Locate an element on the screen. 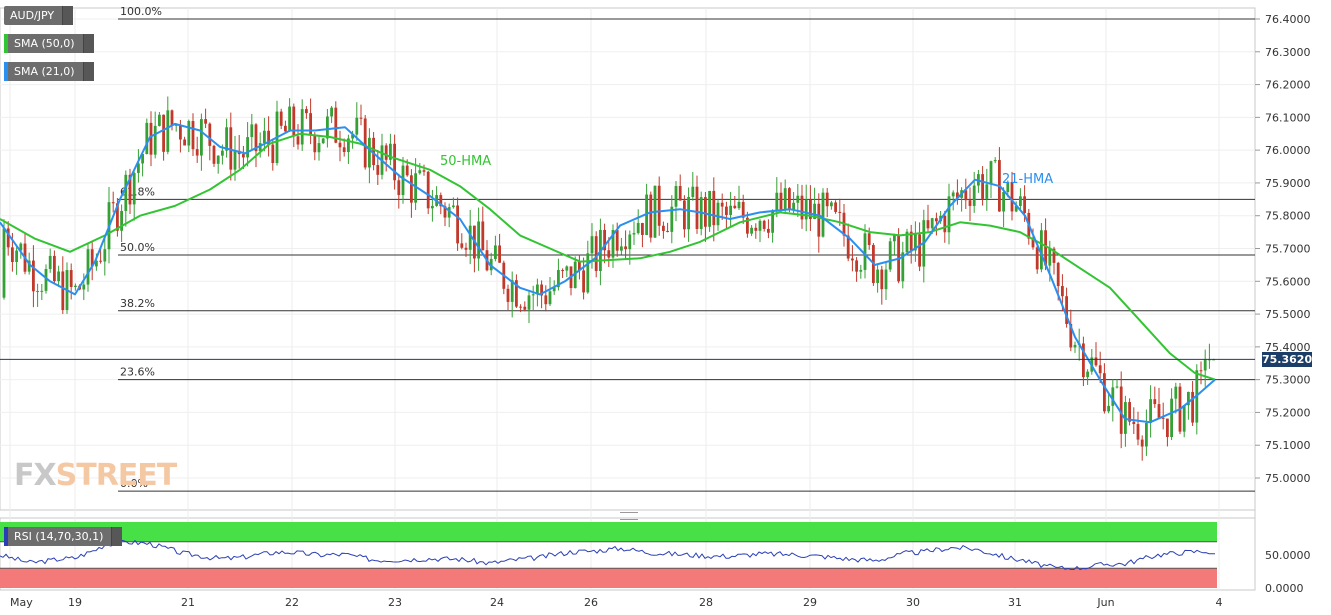 The height and width of the screenshot is (615, 1331). pane-resize-handle is located at coordinates (629, 516).